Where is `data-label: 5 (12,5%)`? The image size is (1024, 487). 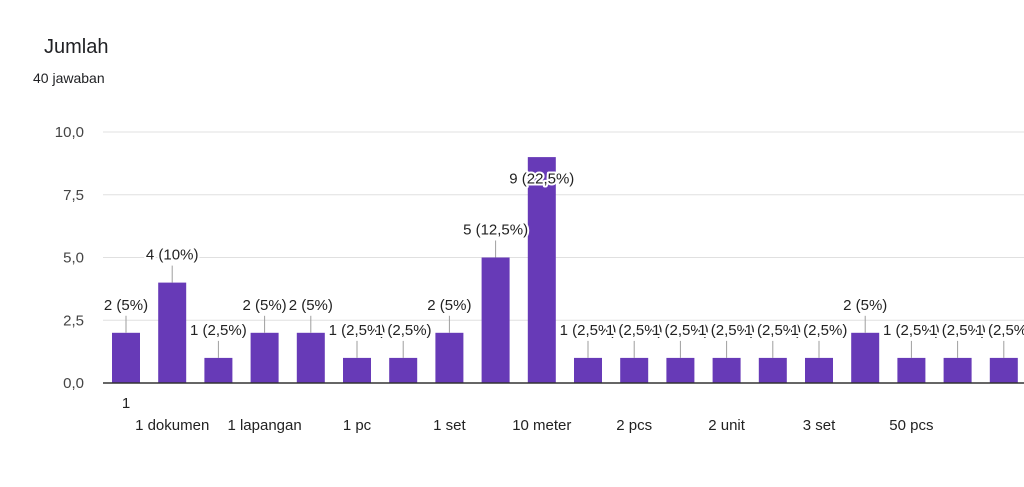 data-label: 5 (12,5%) is located at coordinates (495, 230).